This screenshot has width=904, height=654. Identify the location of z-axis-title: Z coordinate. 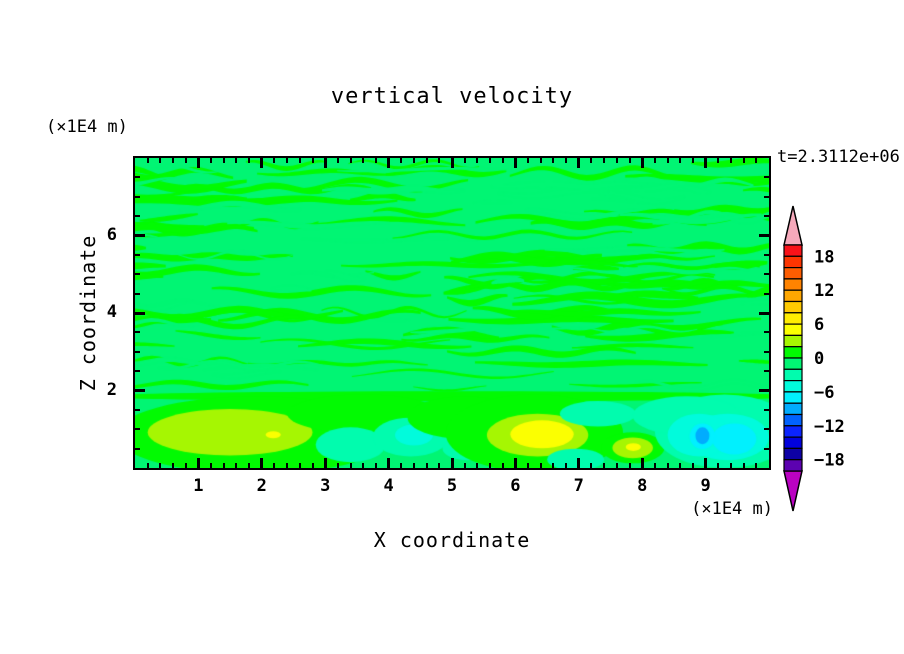
(88, 313).